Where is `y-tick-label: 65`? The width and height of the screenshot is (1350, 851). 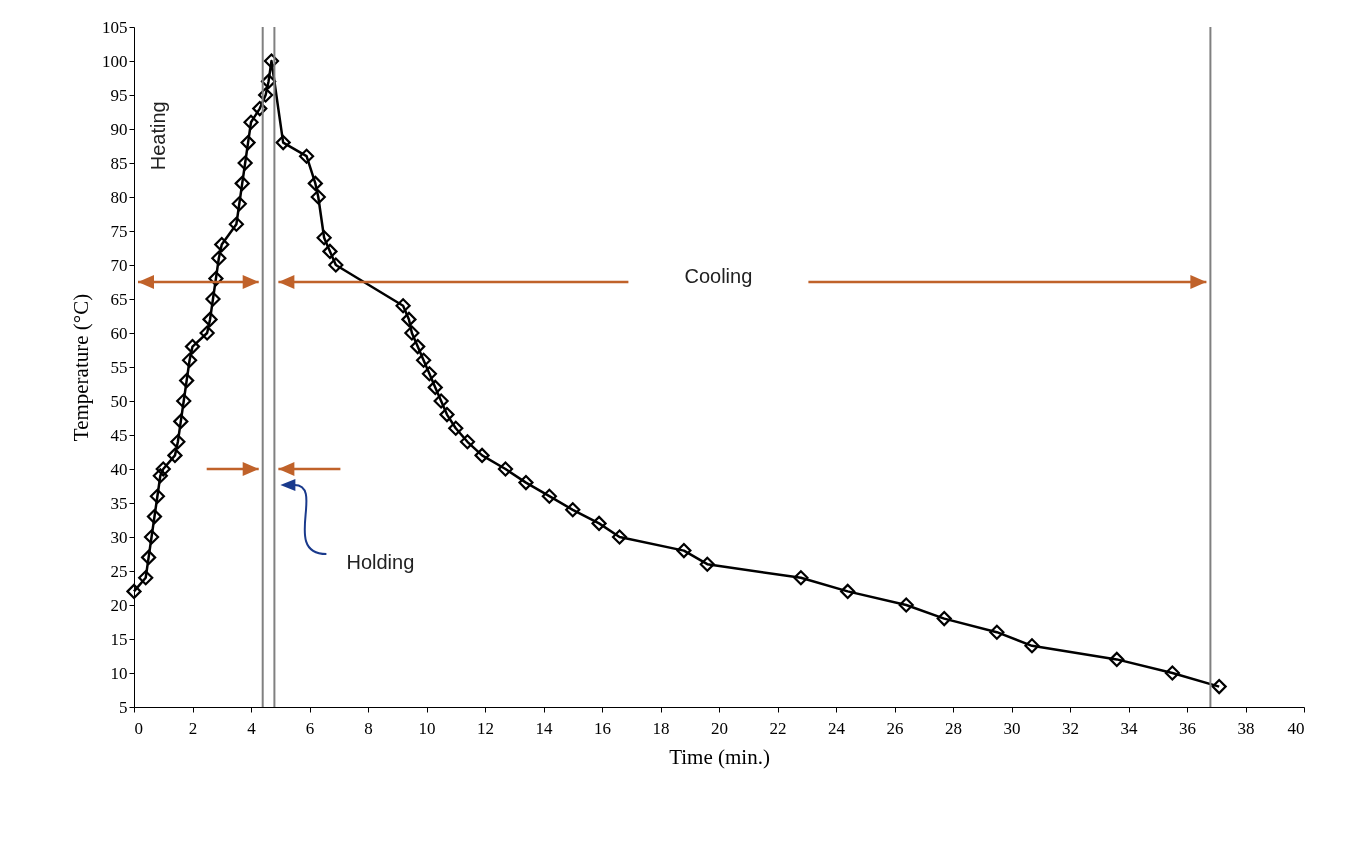
y-tick-label: 65 is located at coordinates (119, 299).